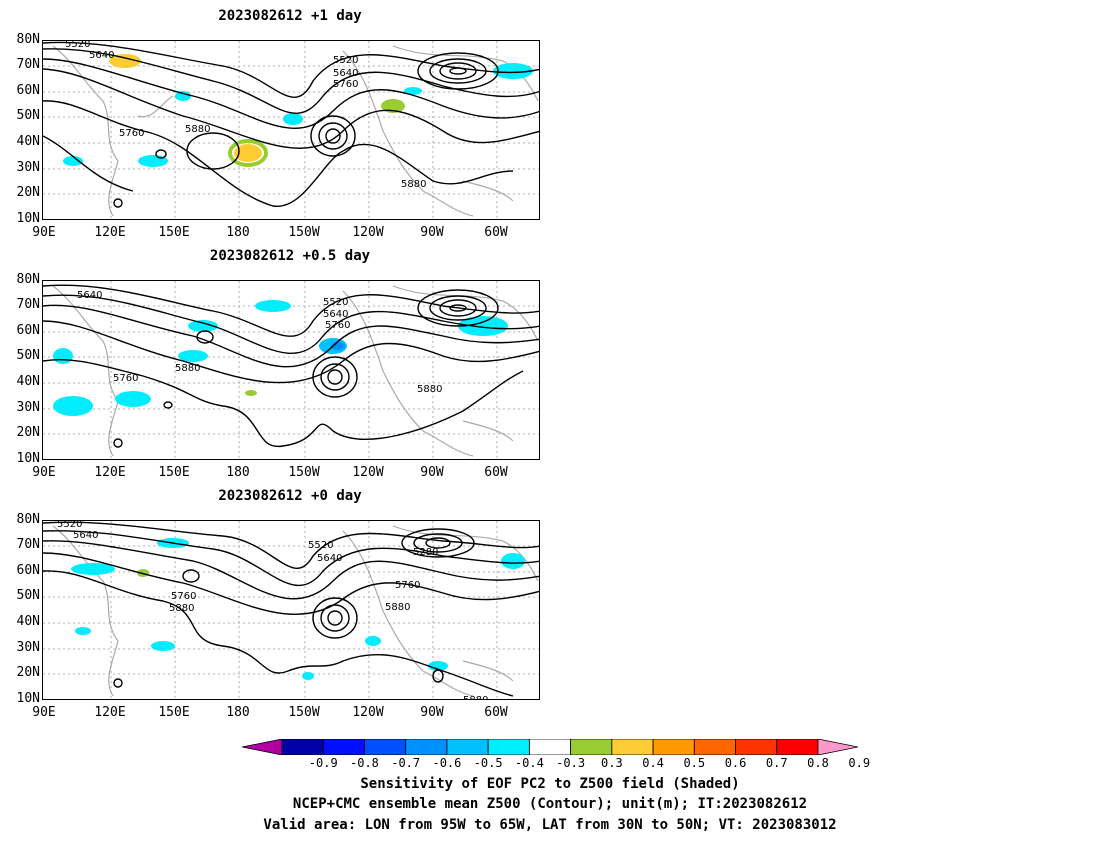 This screenshot has width=1100, height=850. Describe the element at coordinates (259, 342) in the screenshot. I see `contour-labels: 5640 5520 5640 5760 5760 5880 5880` at that location.